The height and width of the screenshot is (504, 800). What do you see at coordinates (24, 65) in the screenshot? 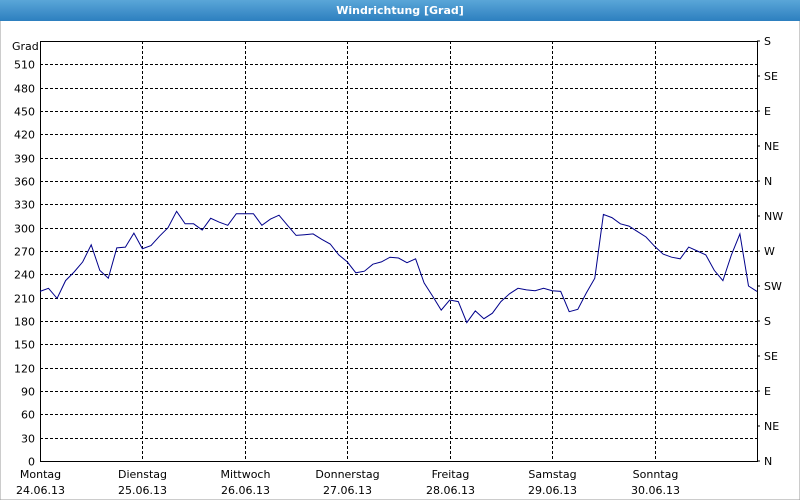
I see `y-tick-label: 510` at bounding box center [24, 65].